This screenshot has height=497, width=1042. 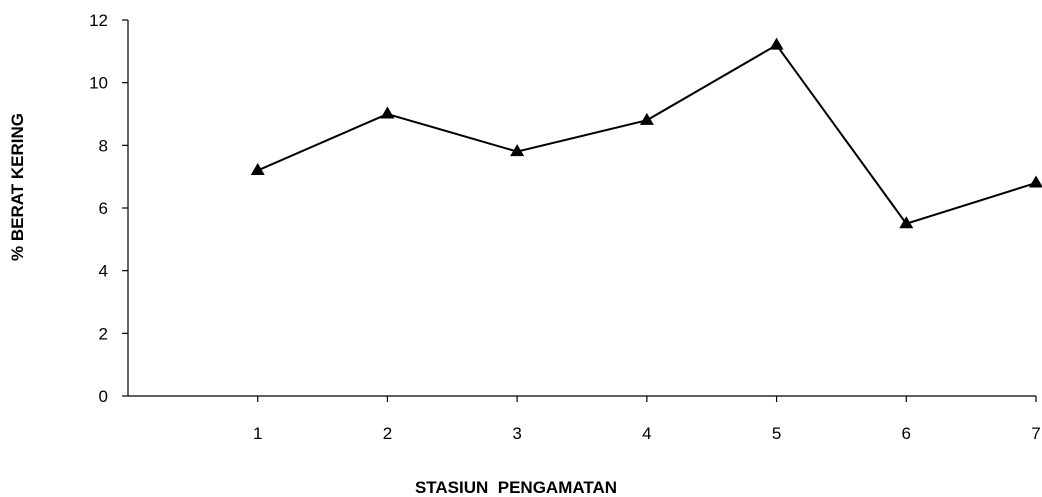 I want to click on x-tick-label: 2, so click(x=387, y=433).